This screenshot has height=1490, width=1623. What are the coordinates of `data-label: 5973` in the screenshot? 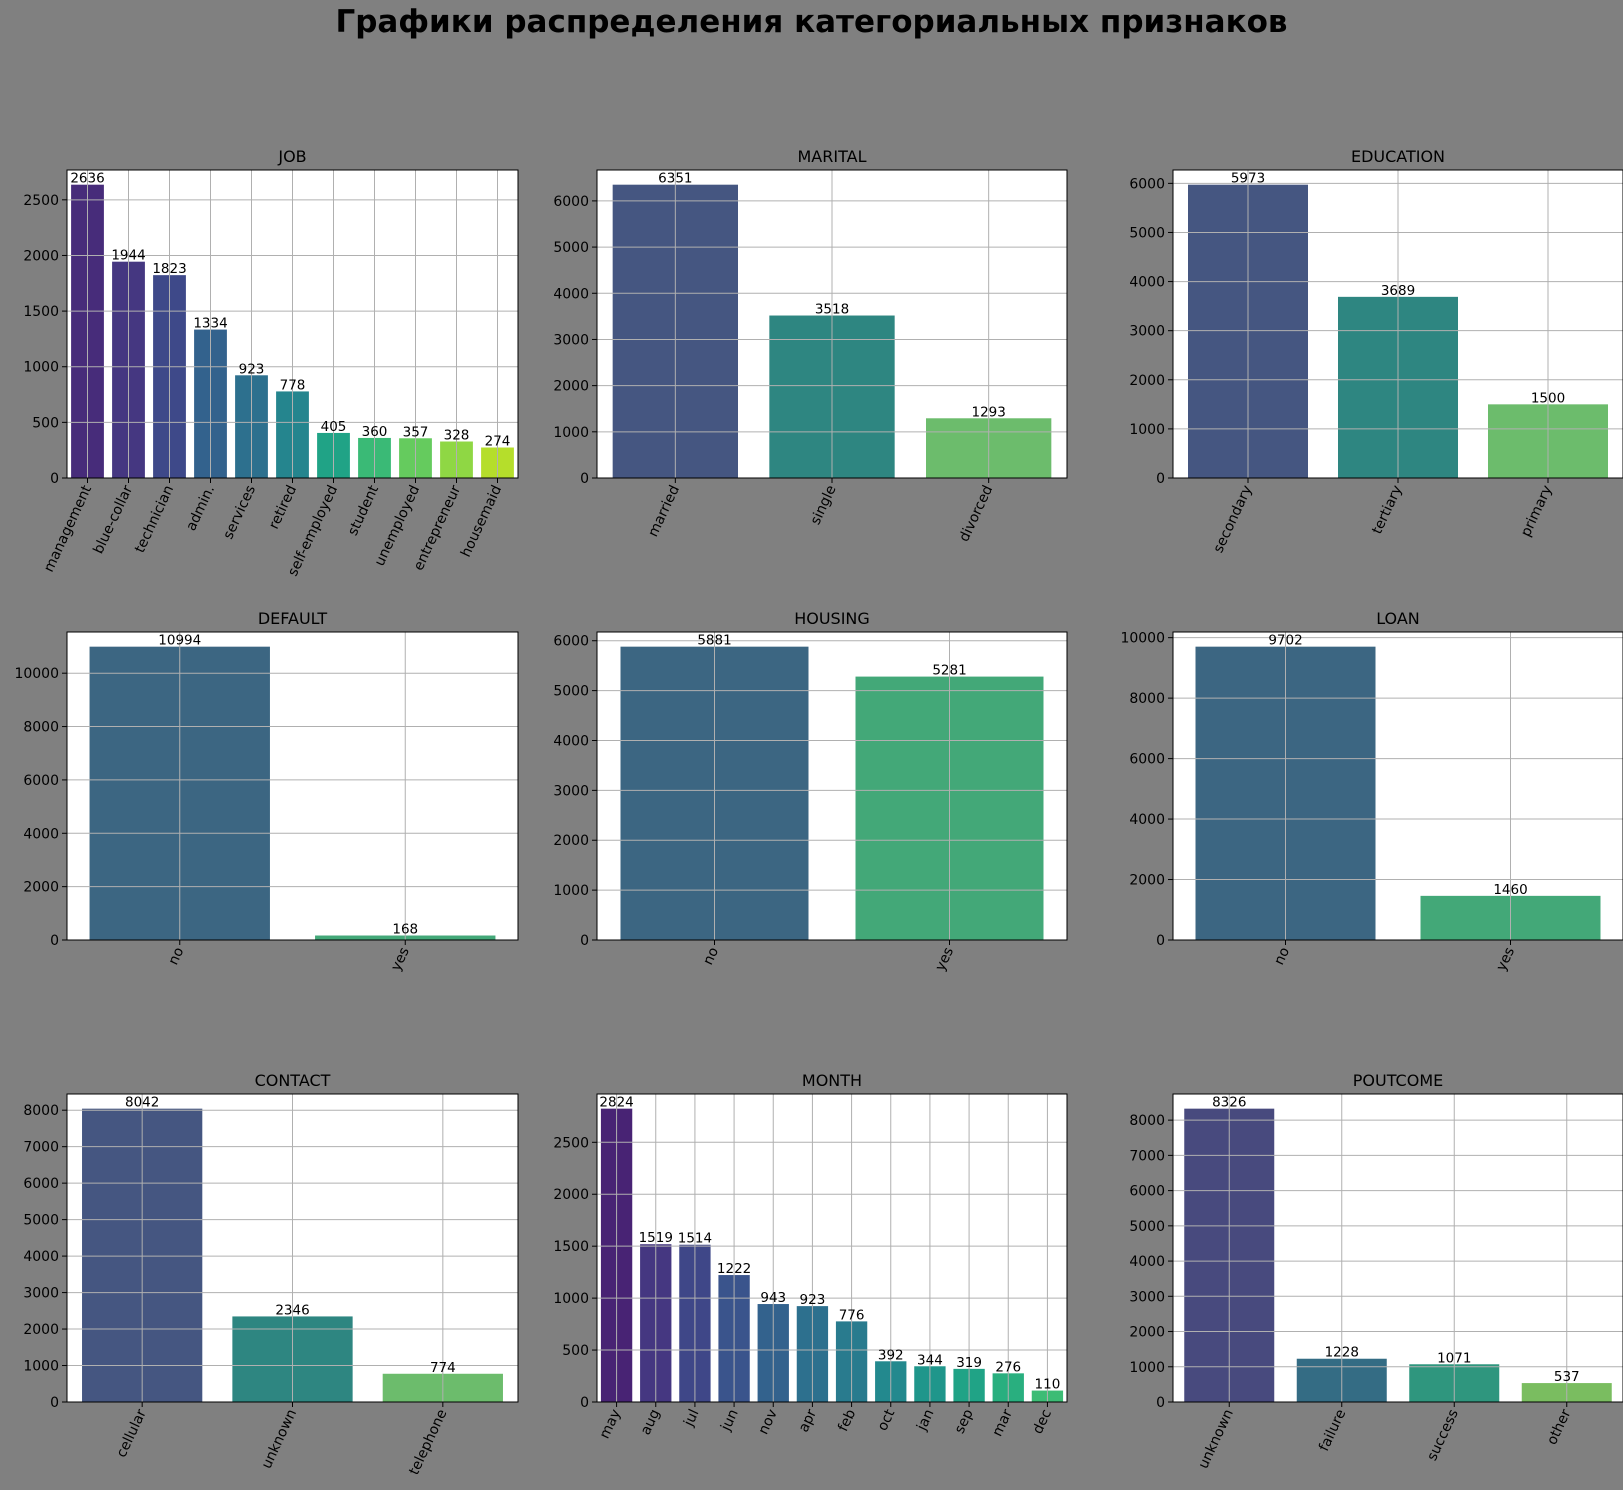 It's located at (1248, 179).